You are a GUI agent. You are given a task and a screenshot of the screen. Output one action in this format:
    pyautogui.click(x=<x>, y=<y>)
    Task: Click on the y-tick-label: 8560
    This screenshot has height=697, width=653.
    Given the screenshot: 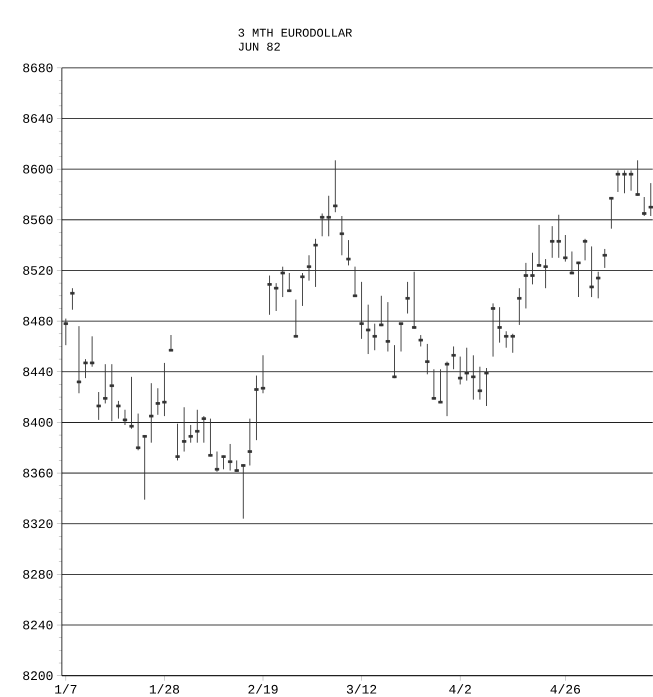 What is the action you would take?
    pyautogui.click(x=38, y=219)
    